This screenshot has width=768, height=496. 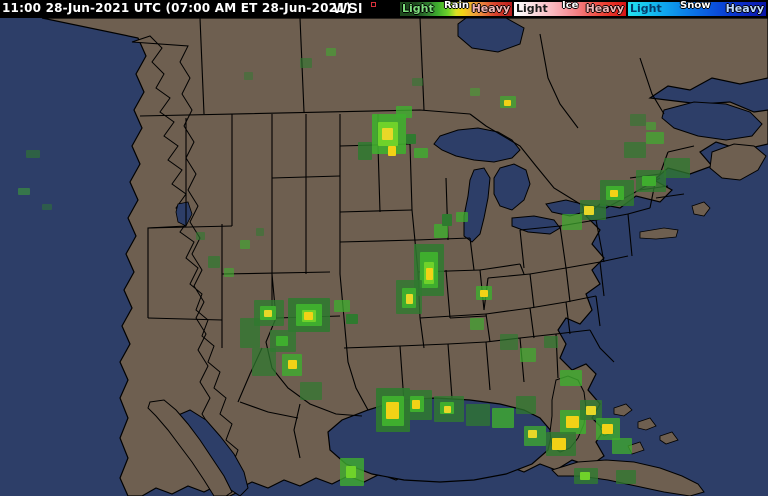 I want to click on snow-gradient-bar, so click(x=697, y=9).